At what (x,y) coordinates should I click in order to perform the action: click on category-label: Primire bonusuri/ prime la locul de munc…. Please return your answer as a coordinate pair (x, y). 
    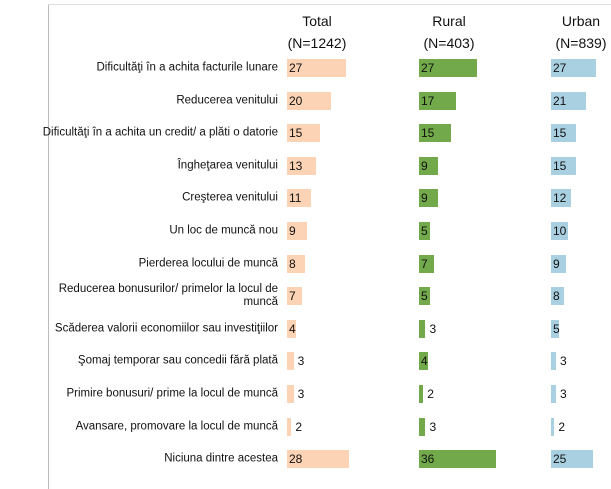
    Looking at the image, I should click on (172, 393).